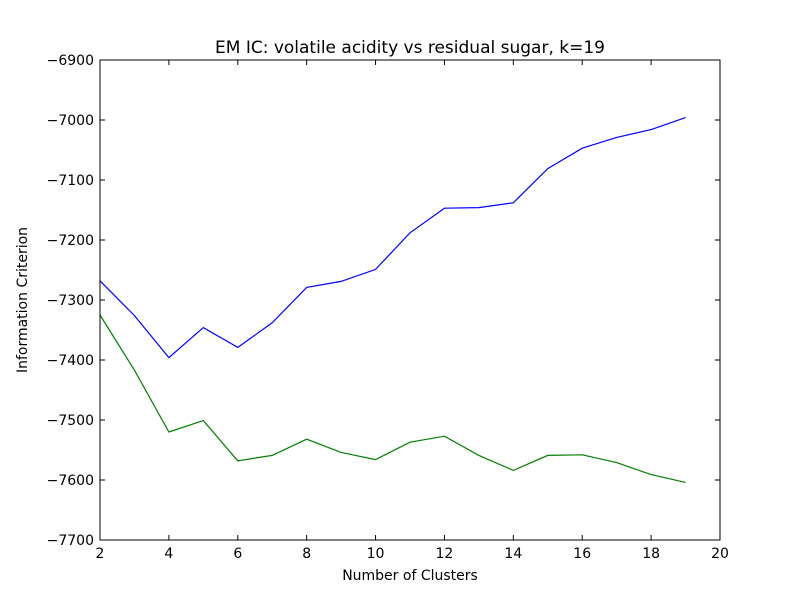  I want to click on x-tick-label: 2, so click(100, 554).